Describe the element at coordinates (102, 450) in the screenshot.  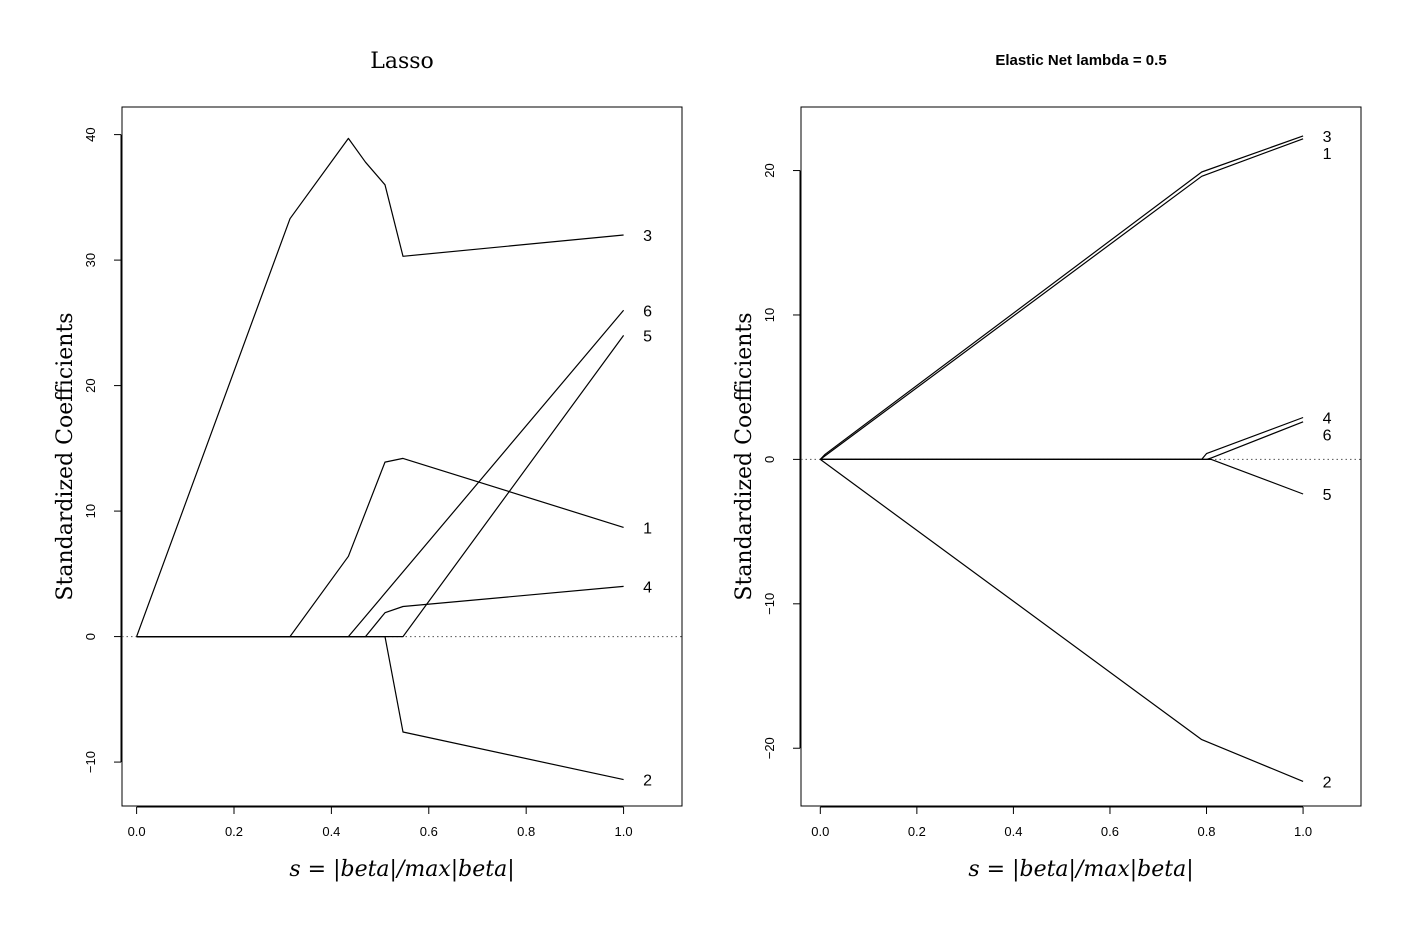
I see `y-axis: −10 0 10 20 30 40` at that location.